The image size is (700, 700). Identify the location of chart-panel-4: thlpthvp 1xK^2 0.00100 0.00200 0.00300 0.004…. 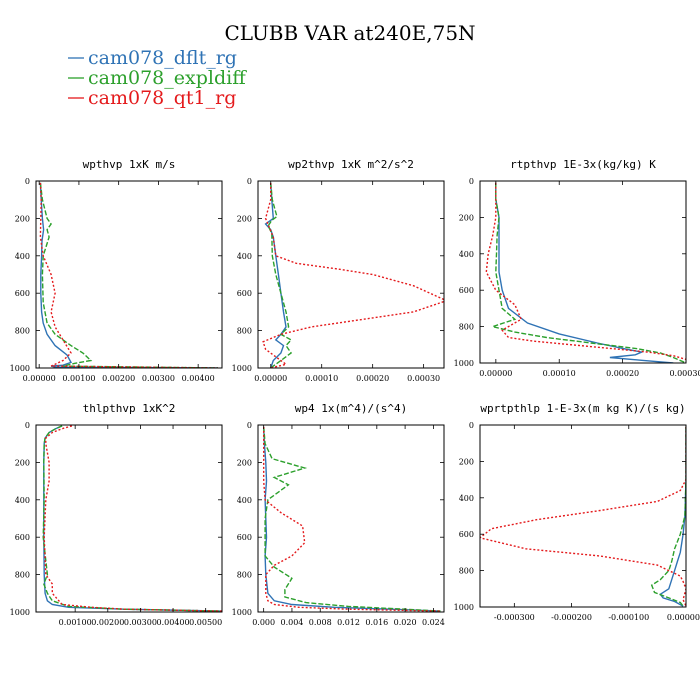
(116, 514).